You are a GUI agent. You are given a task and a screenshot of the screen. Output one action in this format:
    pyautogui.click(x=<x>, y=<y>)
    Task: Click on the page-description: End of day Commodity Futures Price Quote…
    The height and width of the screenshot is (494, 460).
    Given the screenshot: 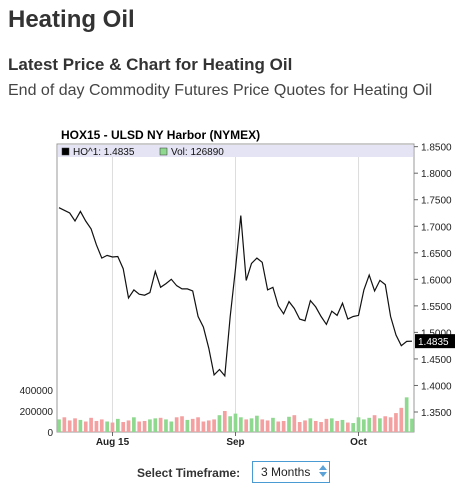 What is the action you would take?
    pyautogui.click(x=220, y=90)
    